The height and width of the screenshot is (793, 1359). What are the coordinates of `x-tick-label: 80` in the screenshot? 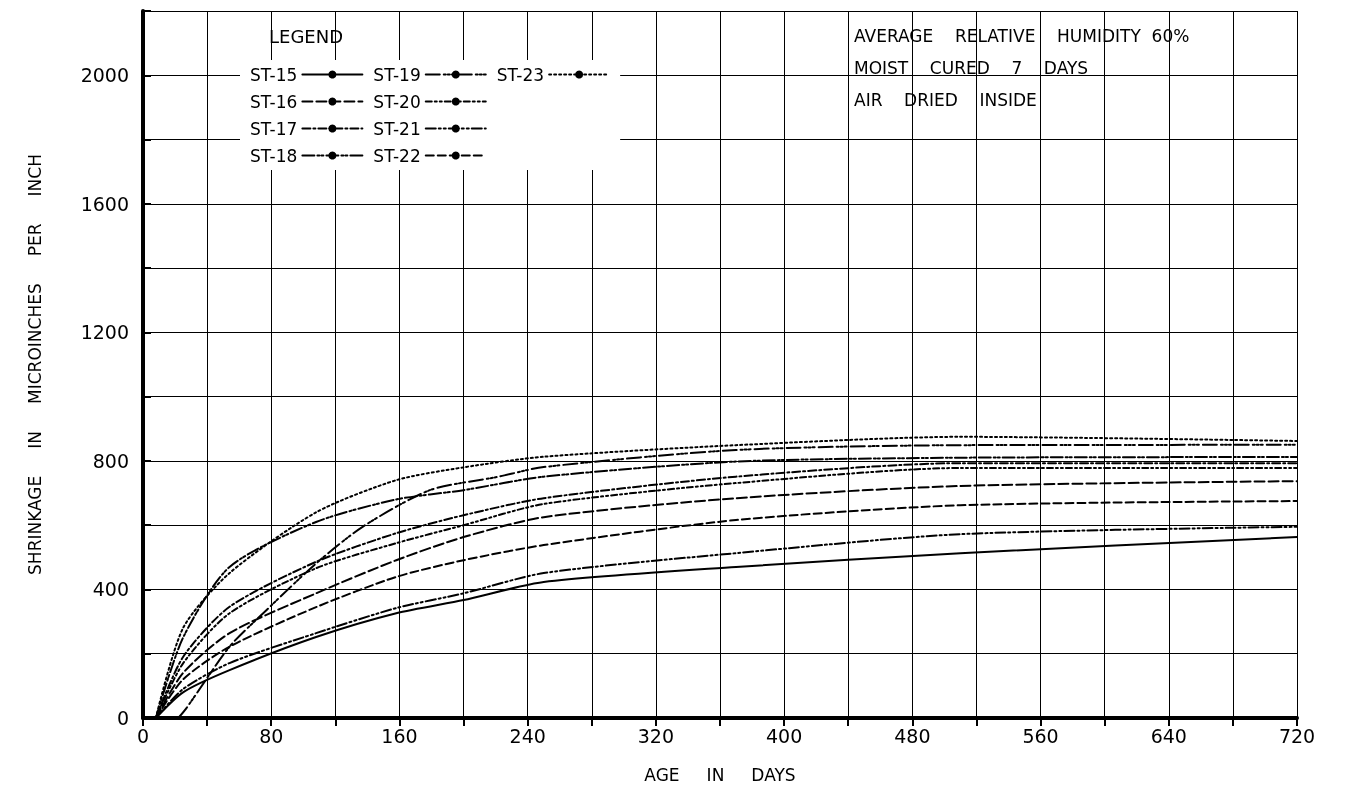 It's located at (271, 735).